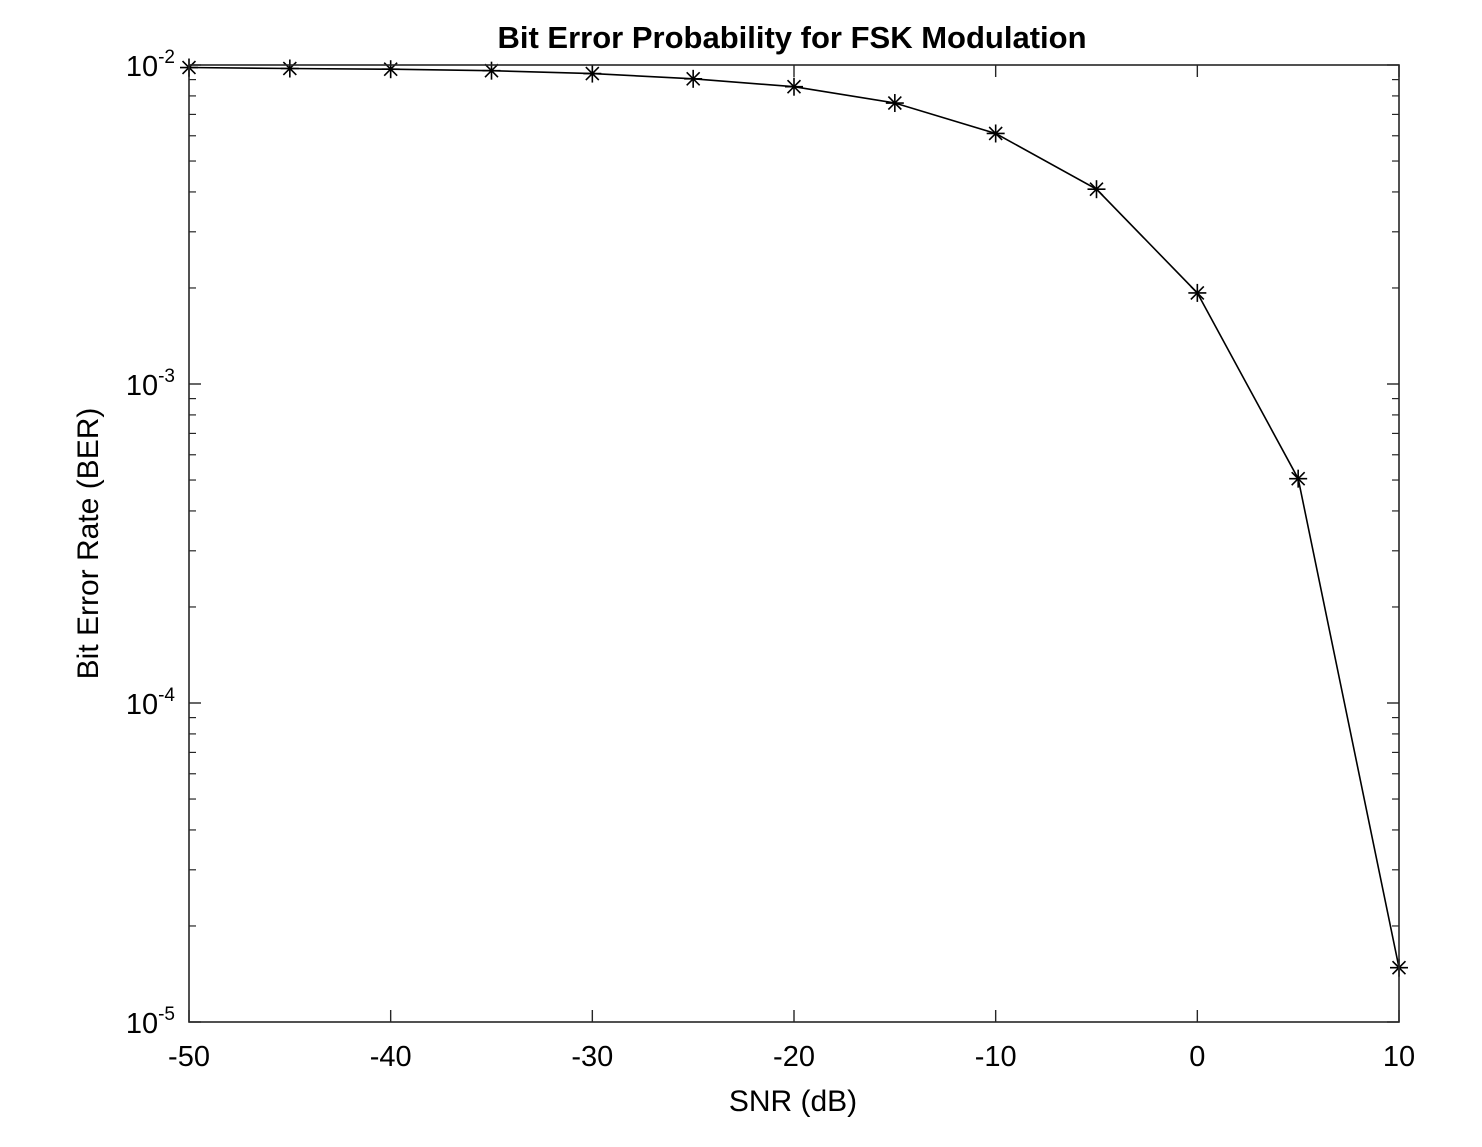 The image size is (1482, 1147). Describe the element at coordinates (166, 57) in the screenshot. I see `y-tick-exponent: -2` at that location.